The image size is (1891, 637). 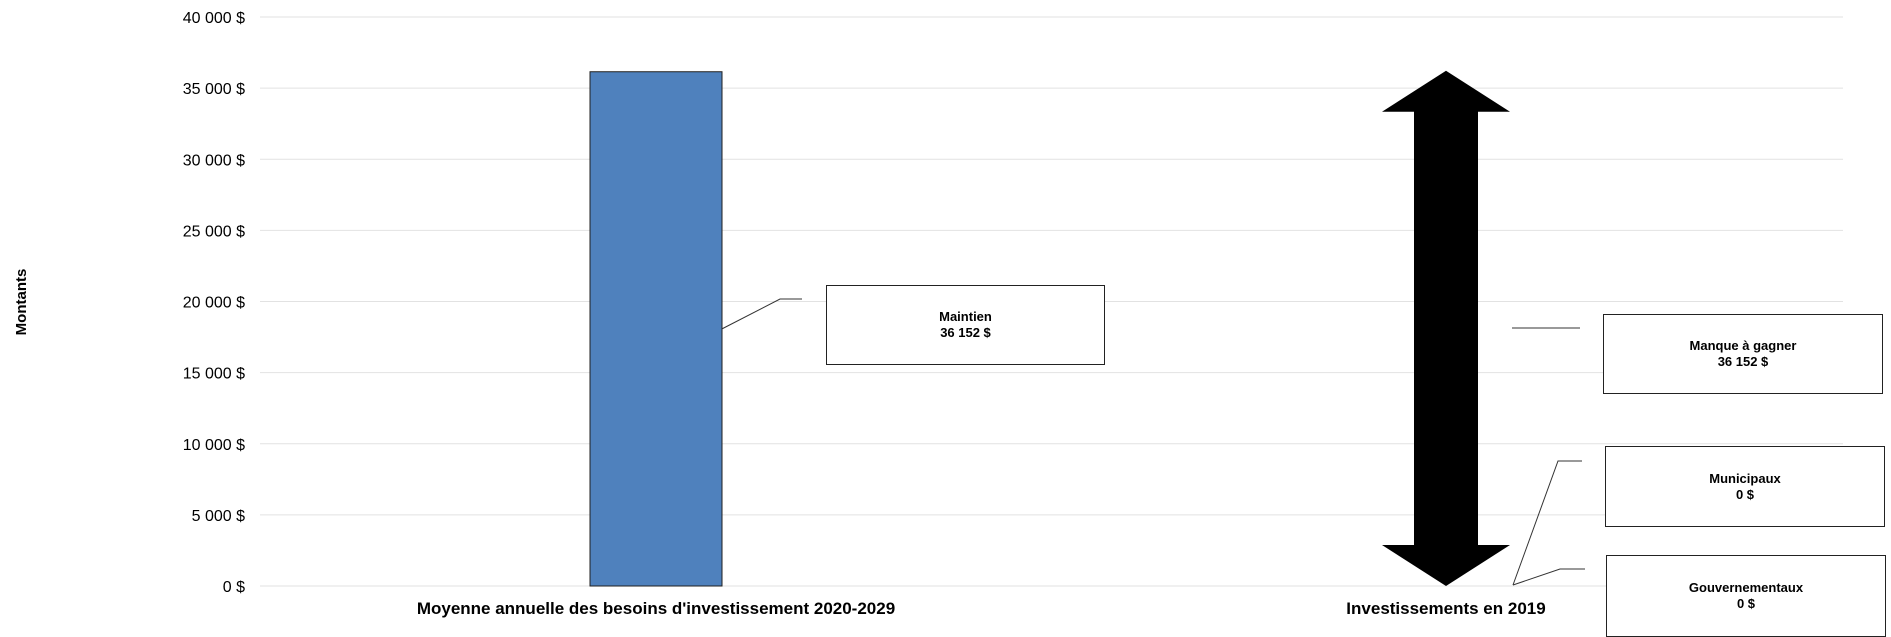 I want to click on gap-arrow-group, so click(x=1446, y=328).